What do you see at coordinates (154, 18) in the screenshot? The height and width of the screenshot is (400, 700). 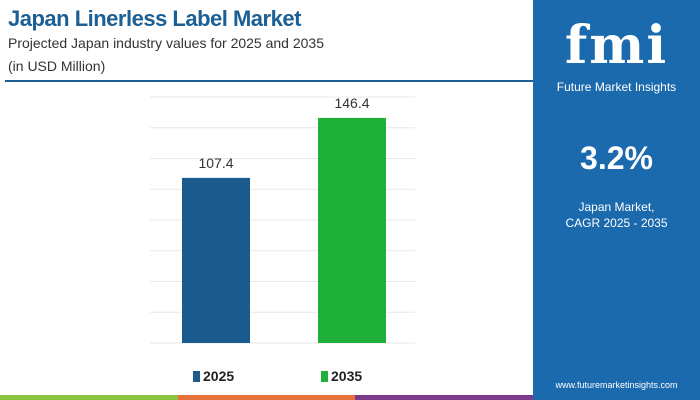 I see `chart-title: Japan Linerless Label Market` at bounding box center [154, 18].